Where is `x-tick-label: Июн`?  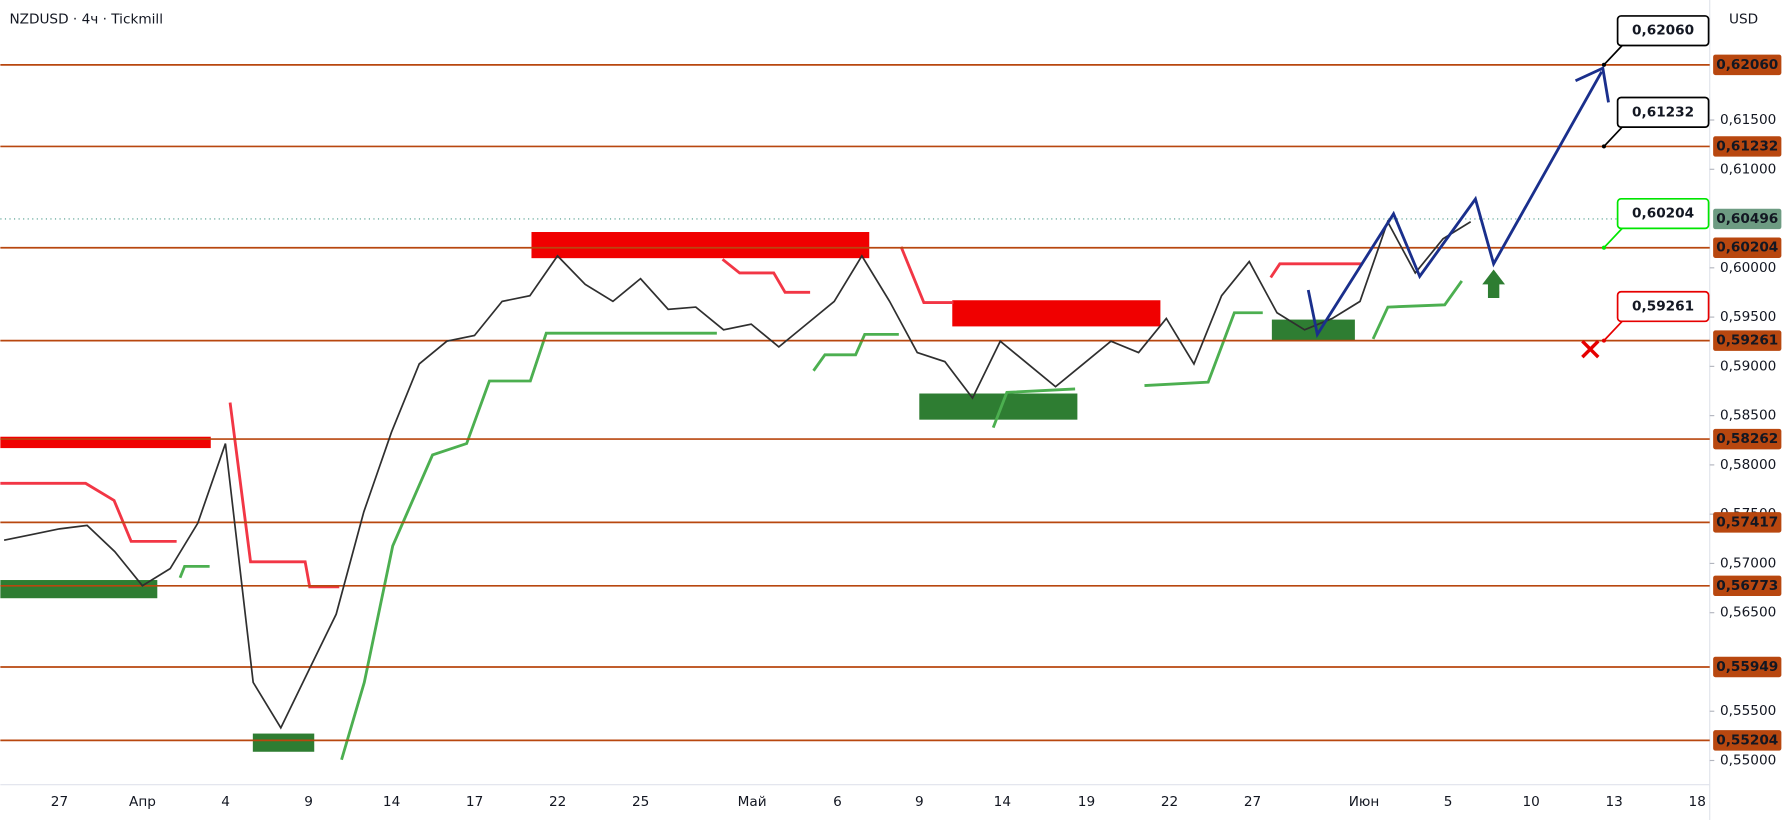 x-tick-label: Июн is located at coordinates (1364, 802).